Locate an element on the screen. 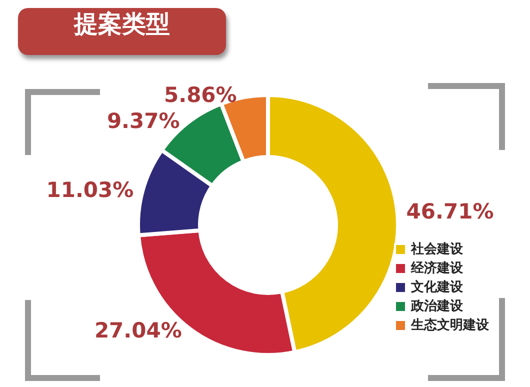 The height and width of the screenshot is (387, 530). data-label: 5.86% is located at coordinates (200, 95).